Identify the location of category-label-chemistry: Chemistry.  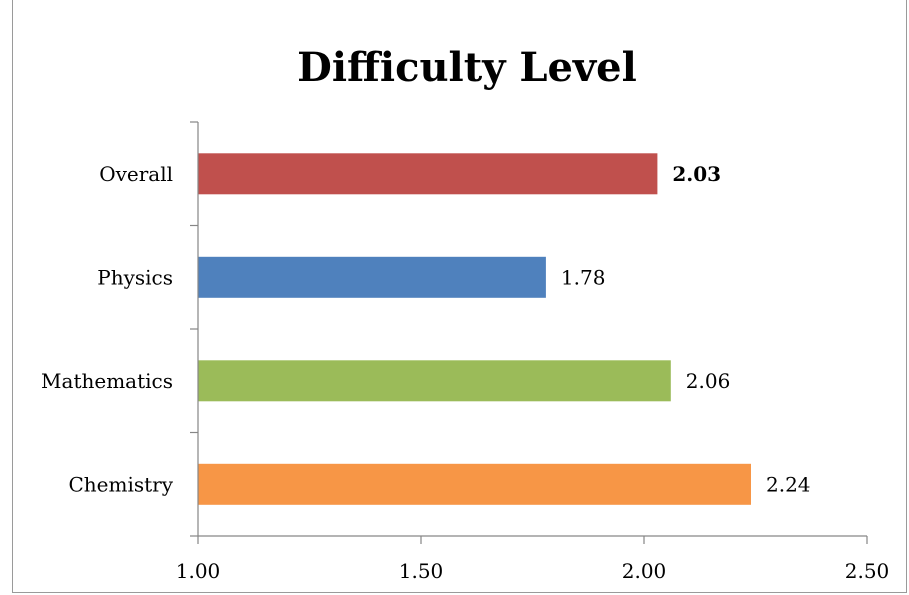
(120, 484).